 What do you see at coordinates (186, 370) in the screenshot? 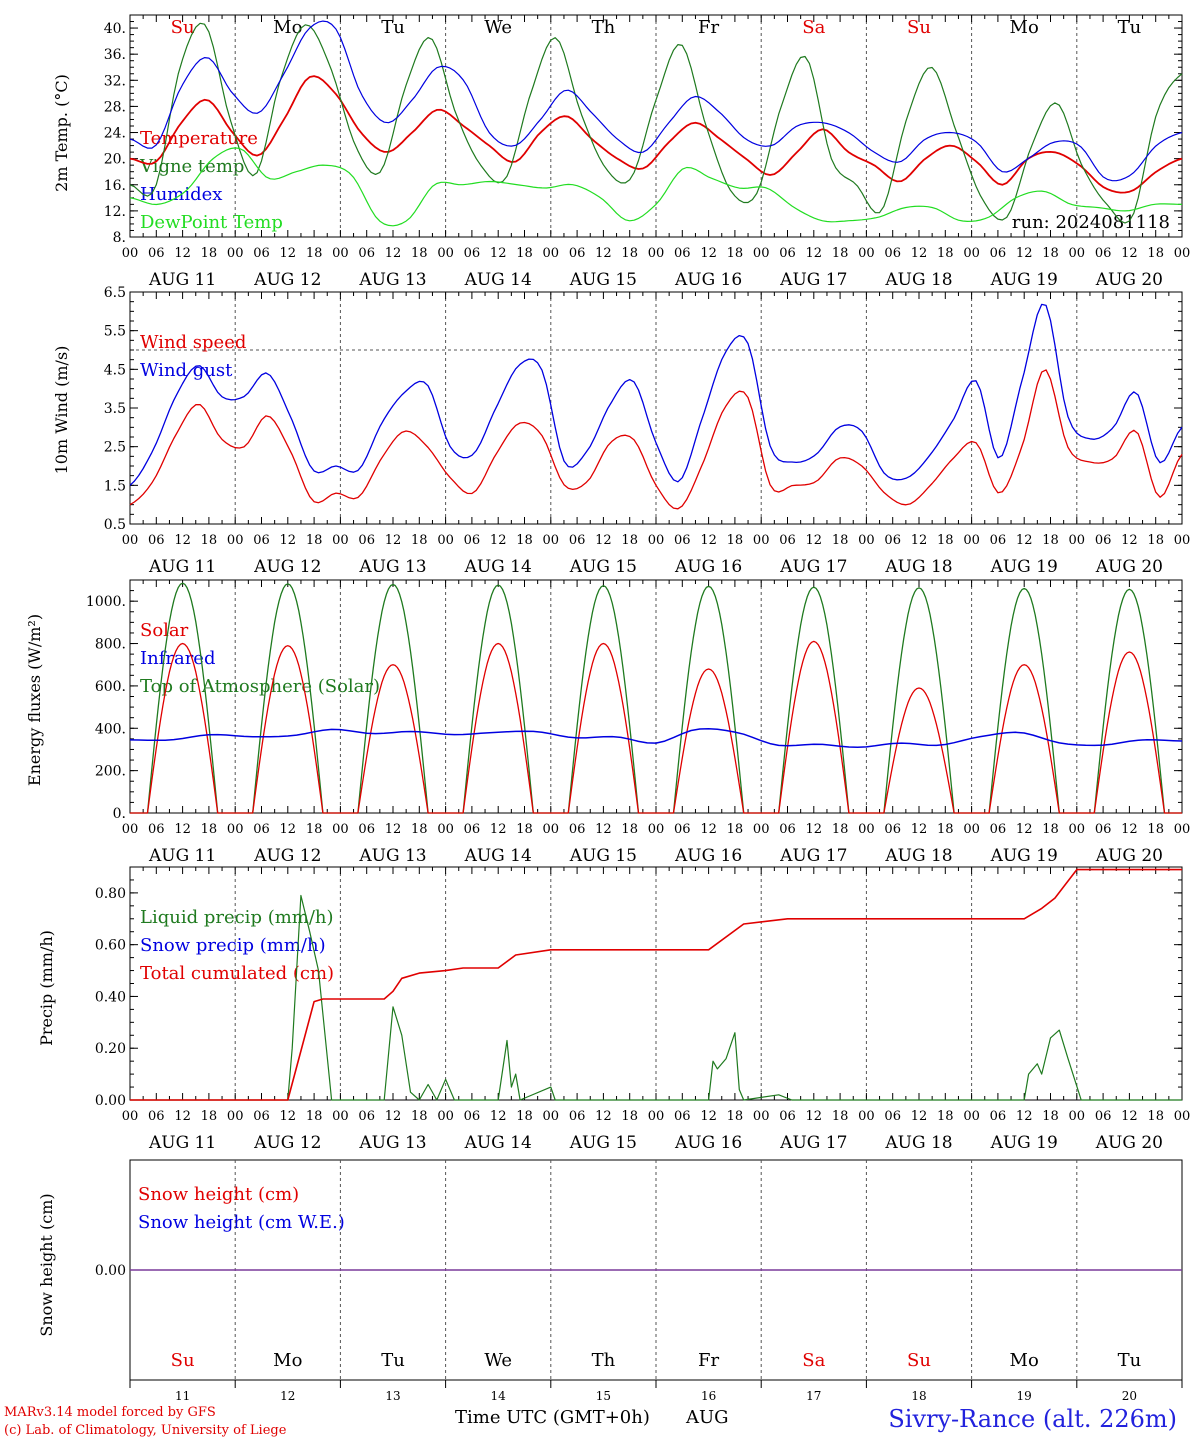
I see `legend-wind-gust: Wind gust` at bounding box center [186, 370].